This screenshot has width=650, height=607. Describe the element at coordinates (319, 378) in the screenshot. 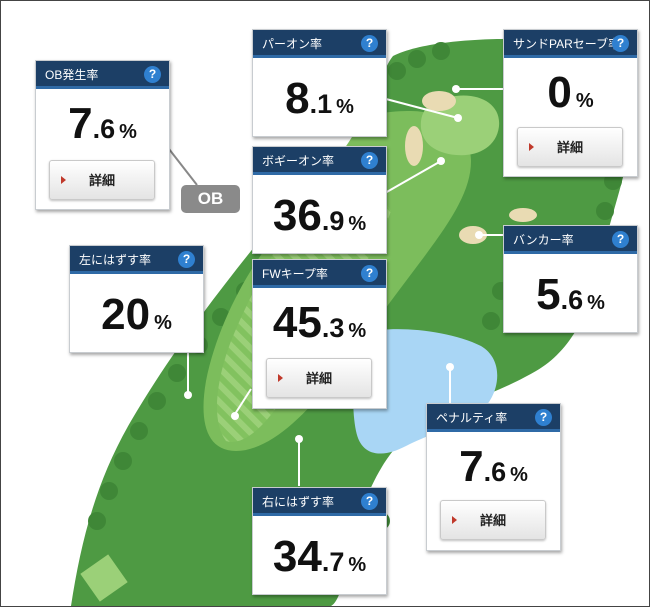

I see `fw-keep-detail-button: 詳細` at that location.